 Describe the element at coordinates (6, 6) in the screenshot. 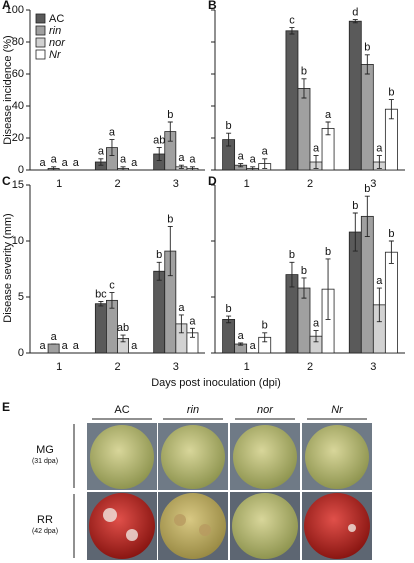

I see `panel-letter: A` at that location.